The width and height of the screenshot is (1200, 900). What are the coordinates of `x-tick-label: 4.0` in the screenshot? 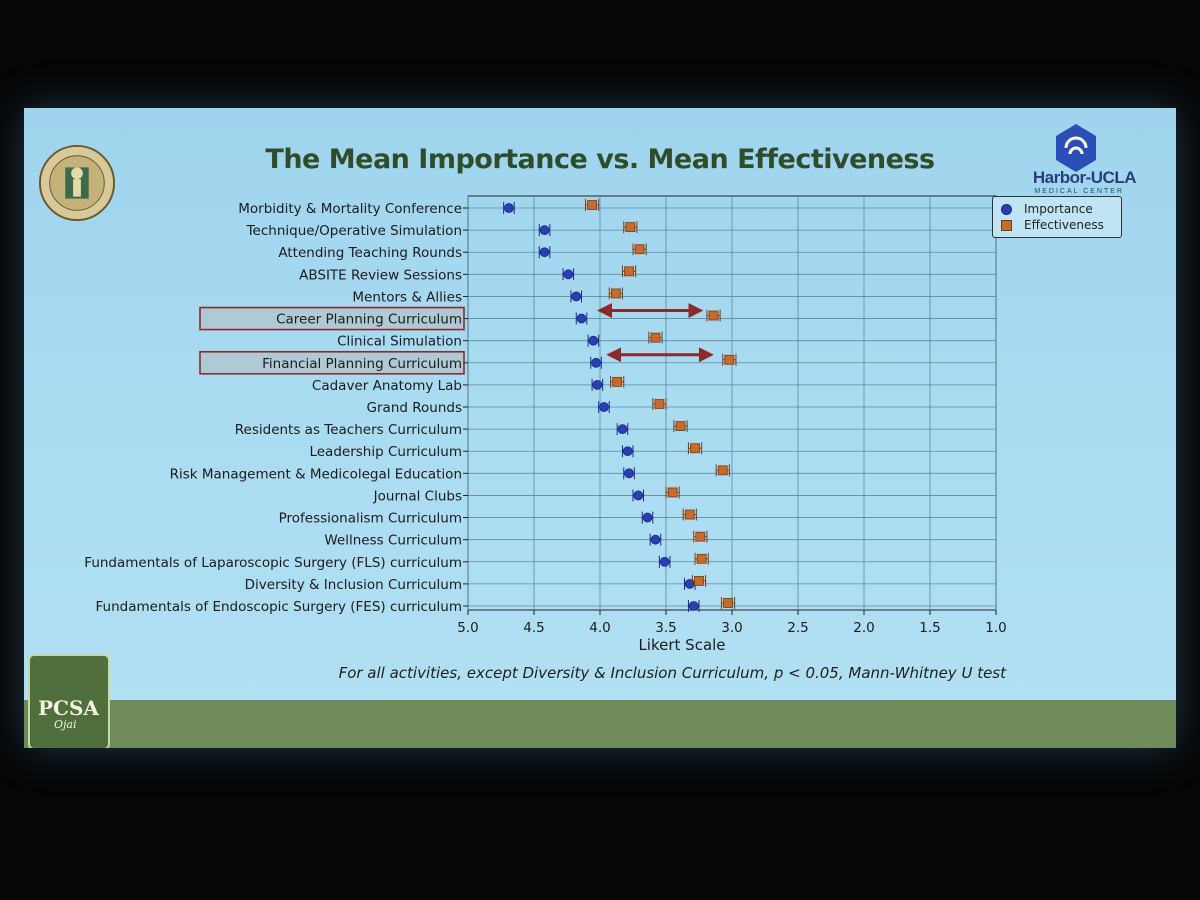 It's located at (599, 628).